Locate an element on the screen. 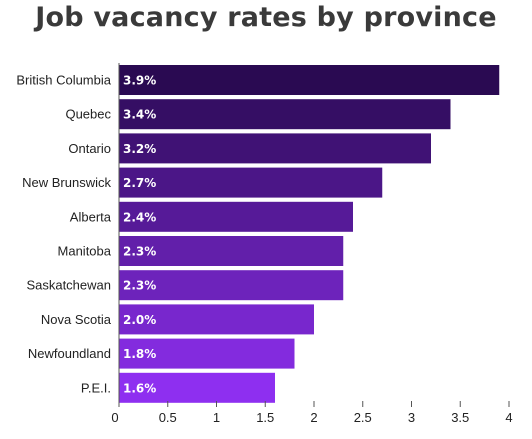 The image size is (532, 439). category-label-nova-scotia: Nova Scotia is located at coordinates (76, 319).